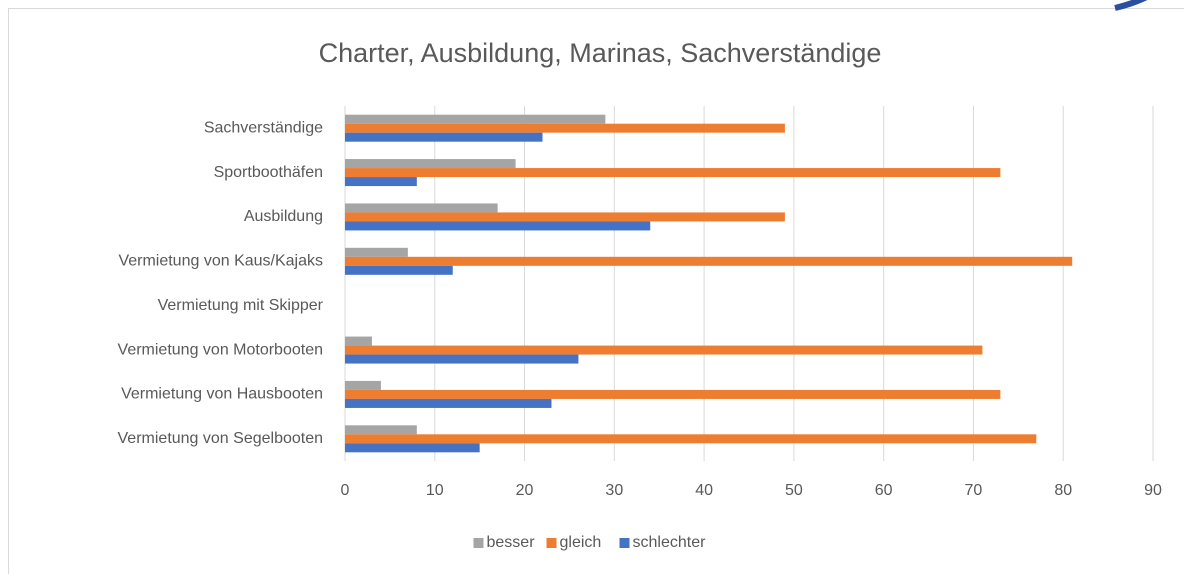  Describe the element at coordinates (704, 490) in the screenshot. I see `x-tick-label: 40` at that location.